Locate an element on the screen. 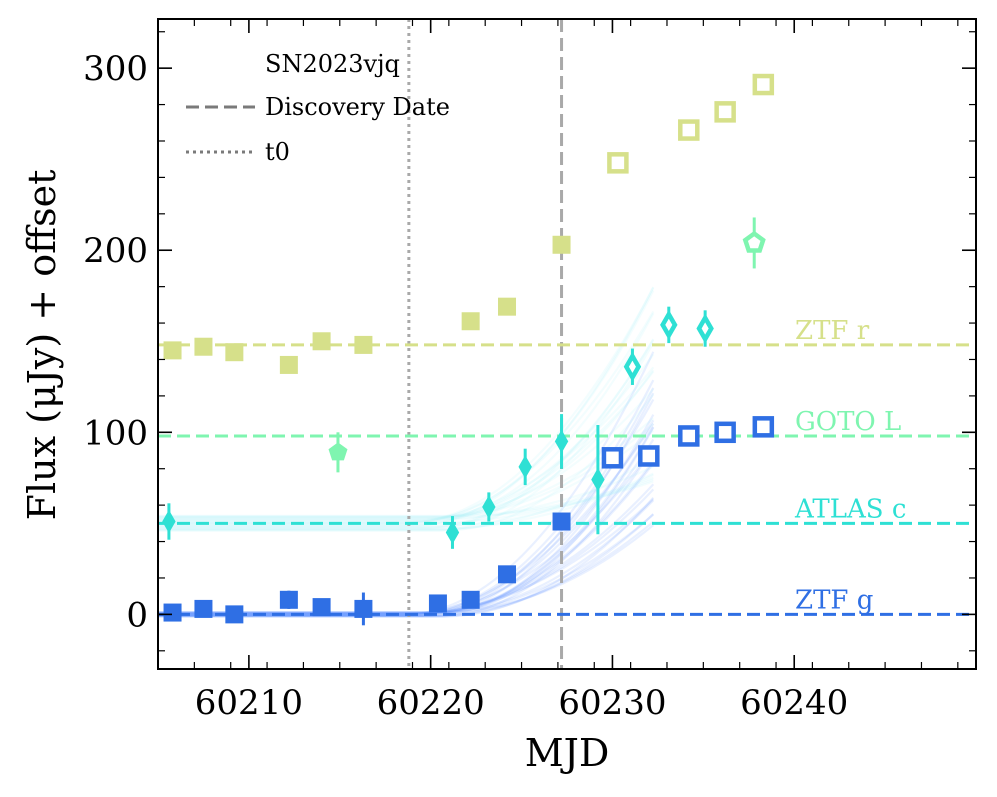 This screenshot has height=797, width=997. goto-l-points is located at coordinates (547, 345).